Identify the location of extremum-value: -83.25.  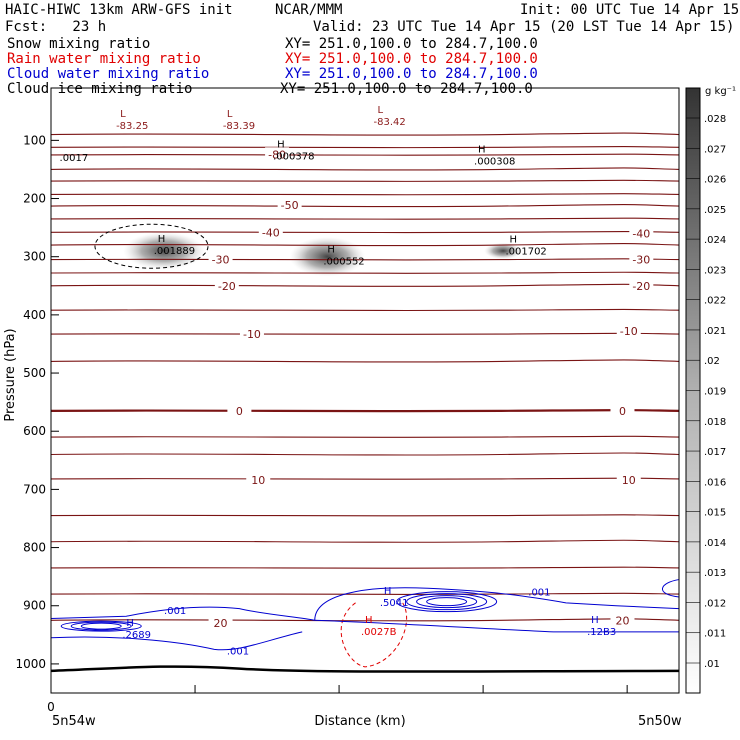
(132, 126).